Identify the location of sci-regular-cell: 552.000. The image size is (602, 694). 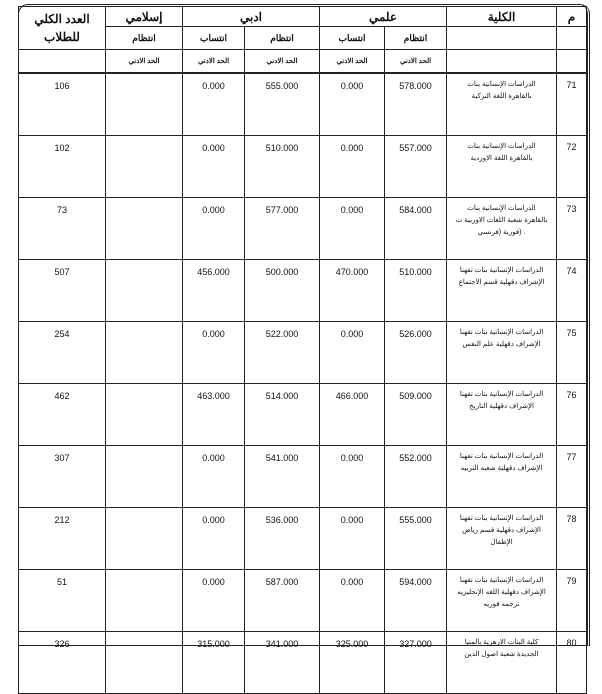
(416, 476).